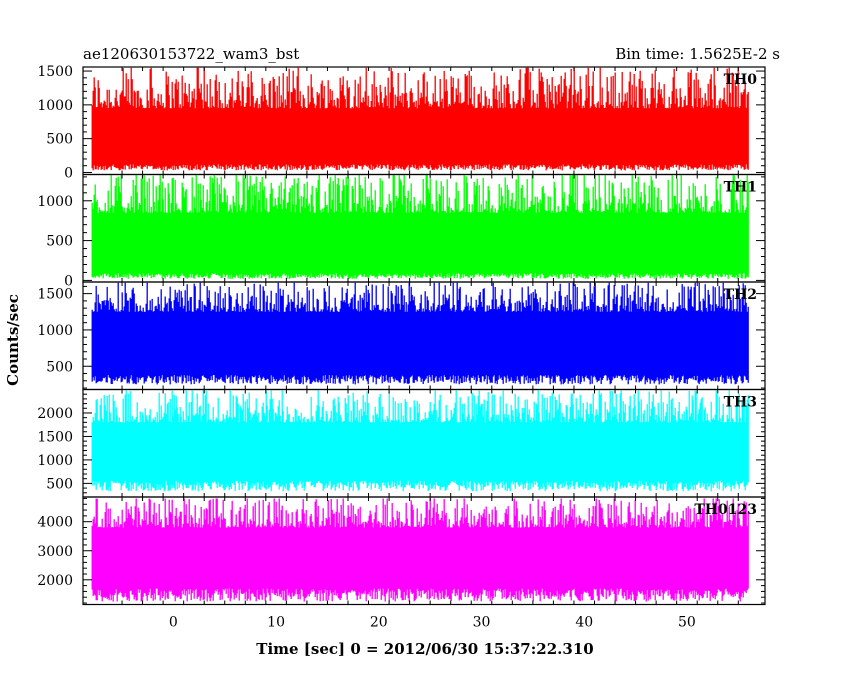 The image size is (850, 680). Describe the element at coordinates (420, 119) in the screenshot. I see `series-th0` at that location.